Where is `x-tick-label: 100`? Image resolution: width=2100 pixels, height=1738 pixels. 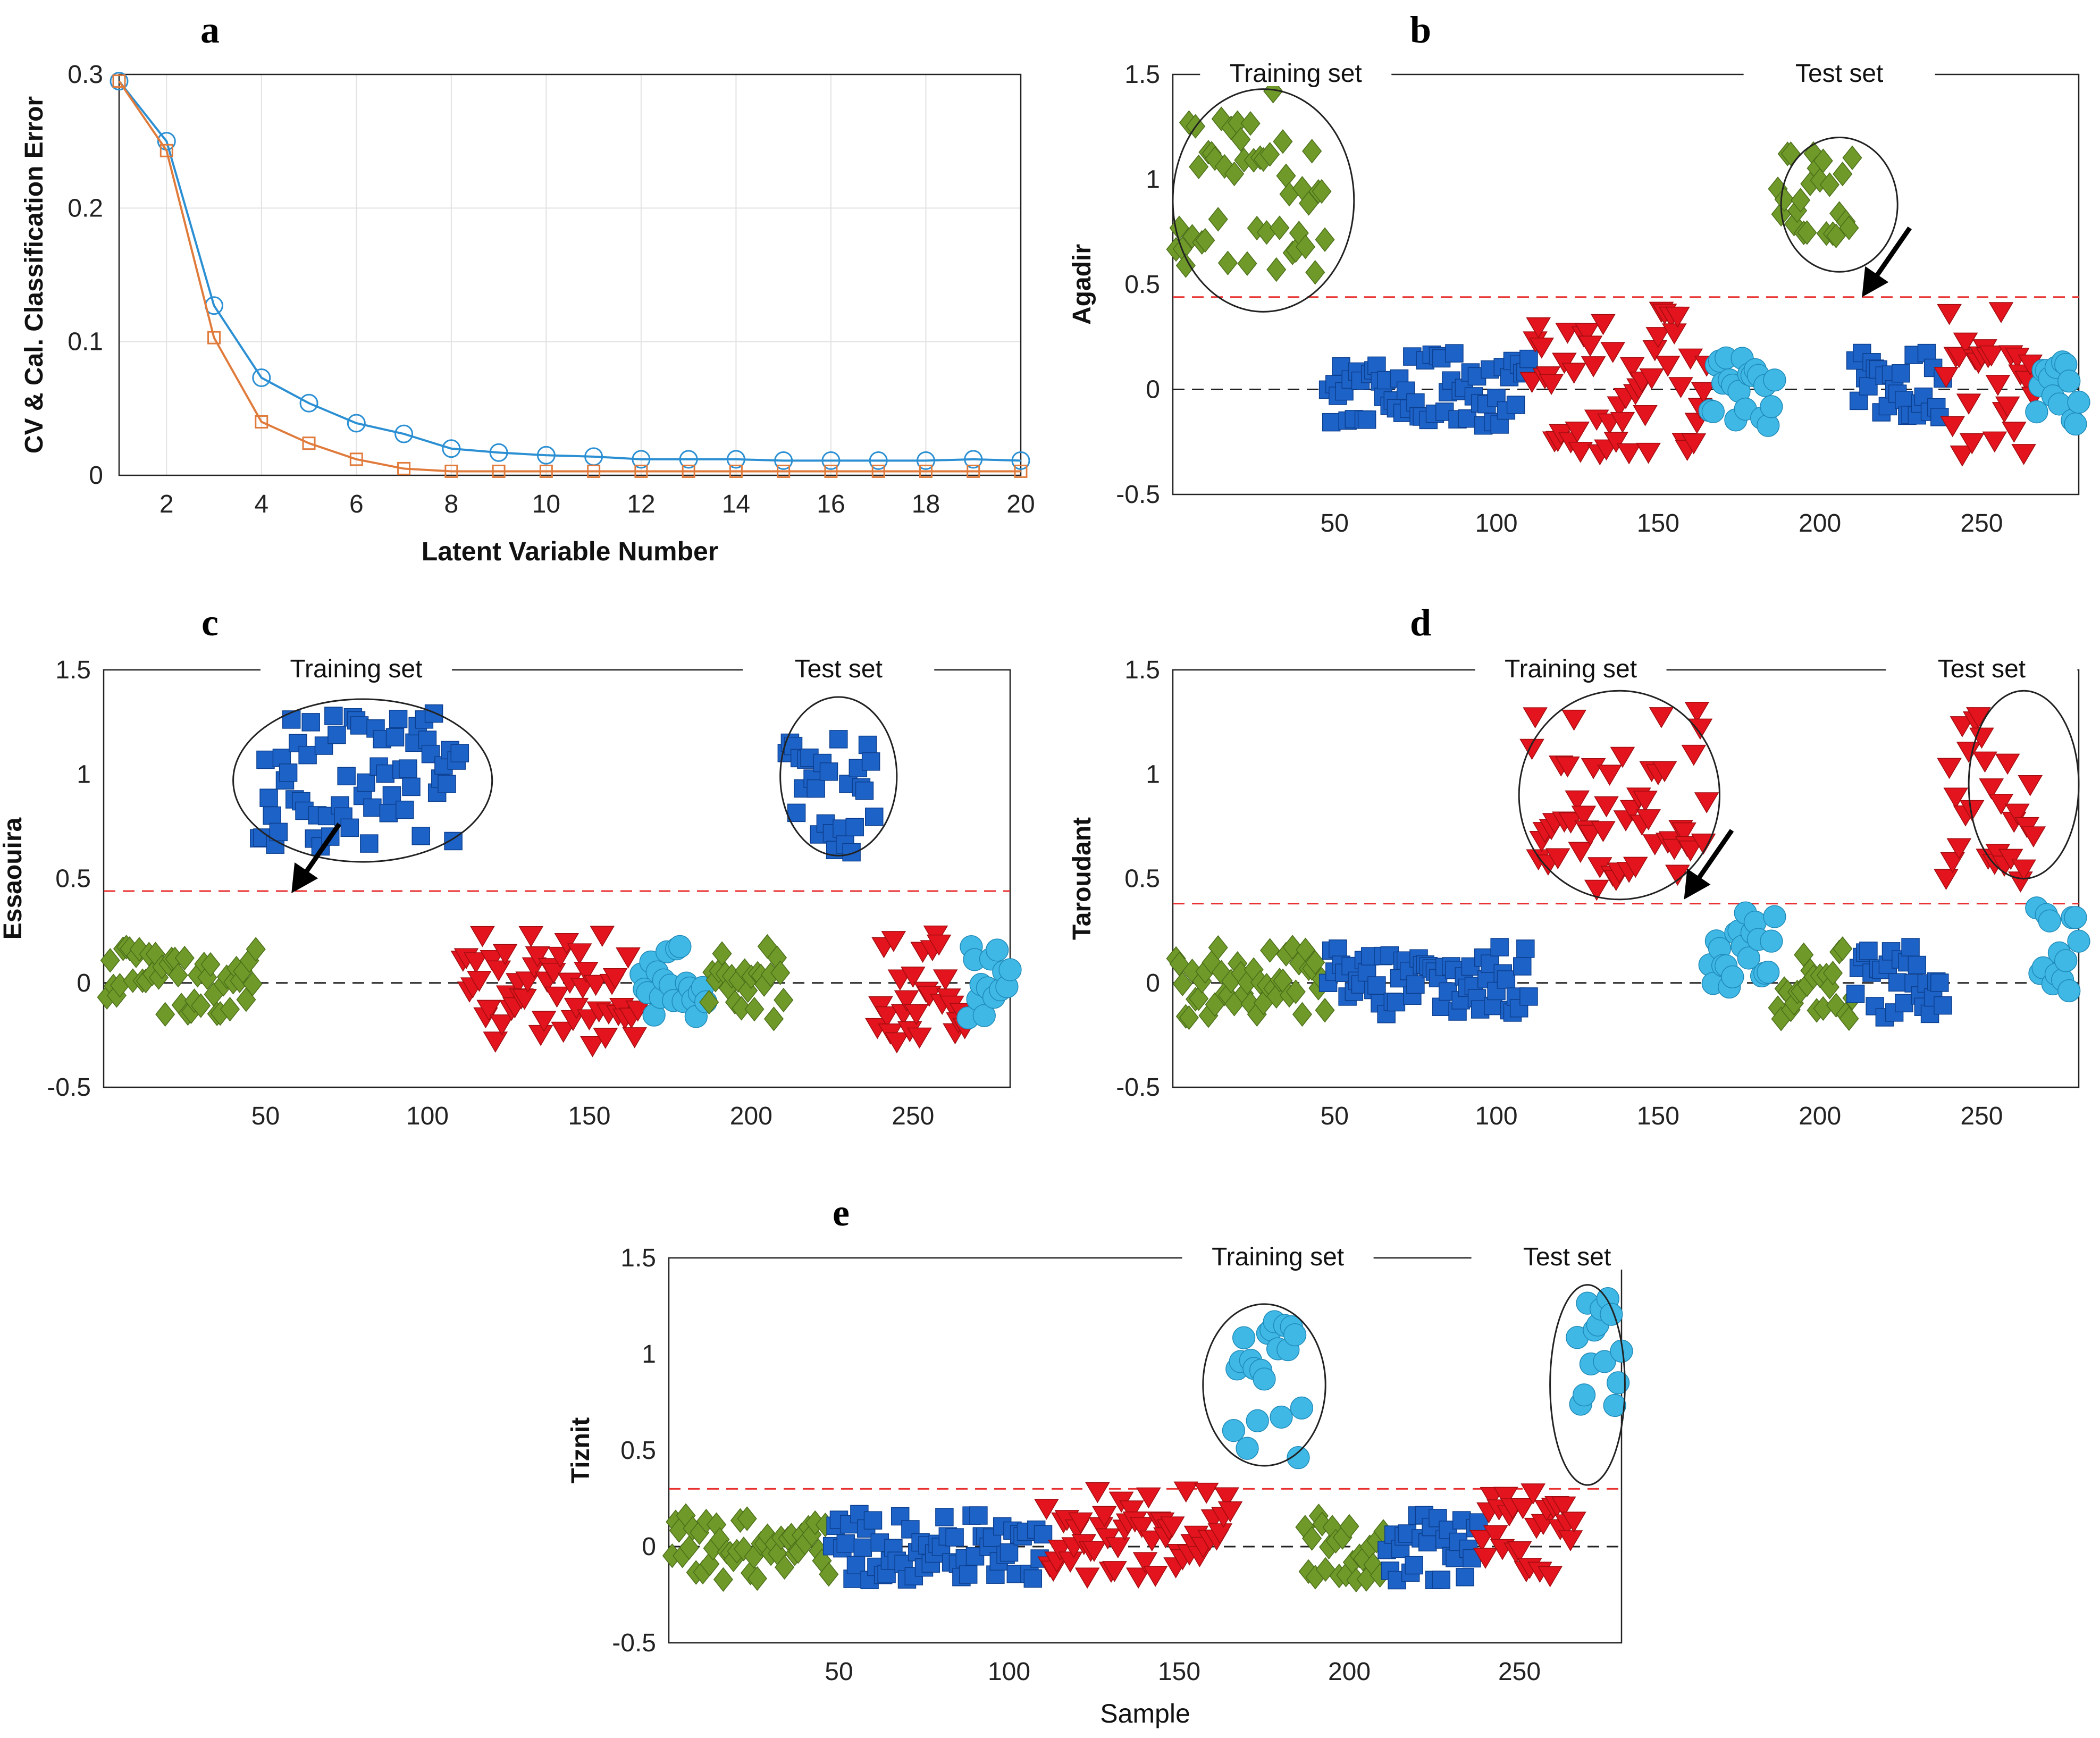 x-tick-label: 100 is located at coordinates (427, 1116).